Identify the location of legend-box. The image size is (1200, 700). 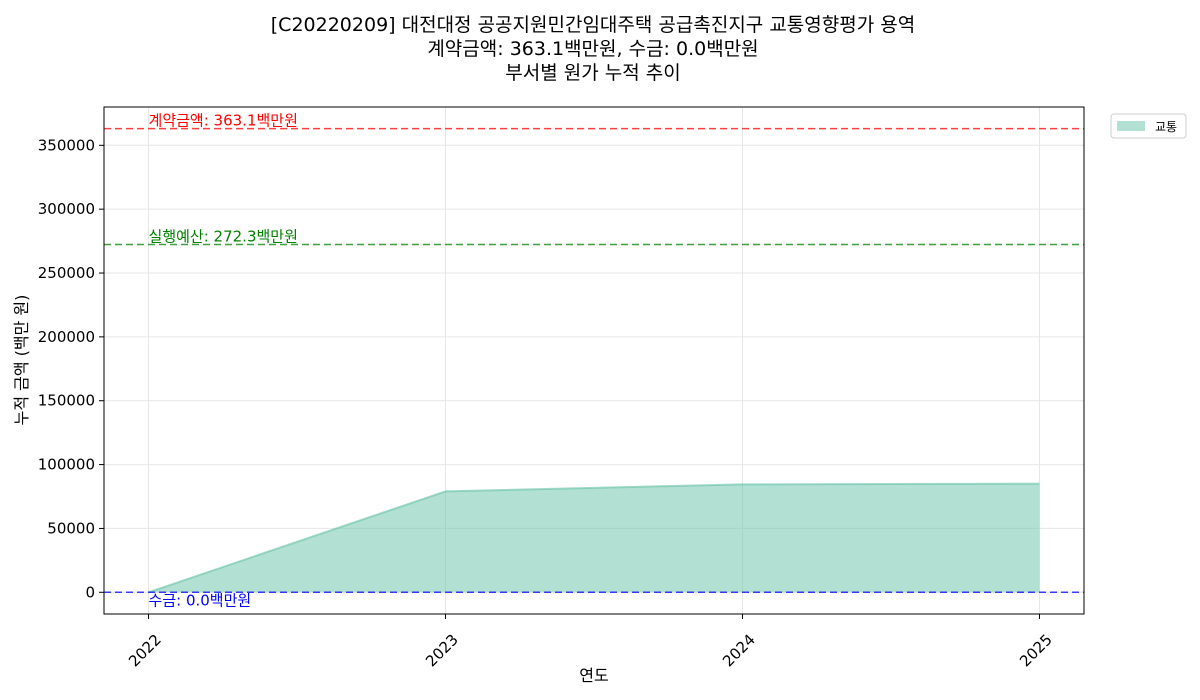
(1148, 126).